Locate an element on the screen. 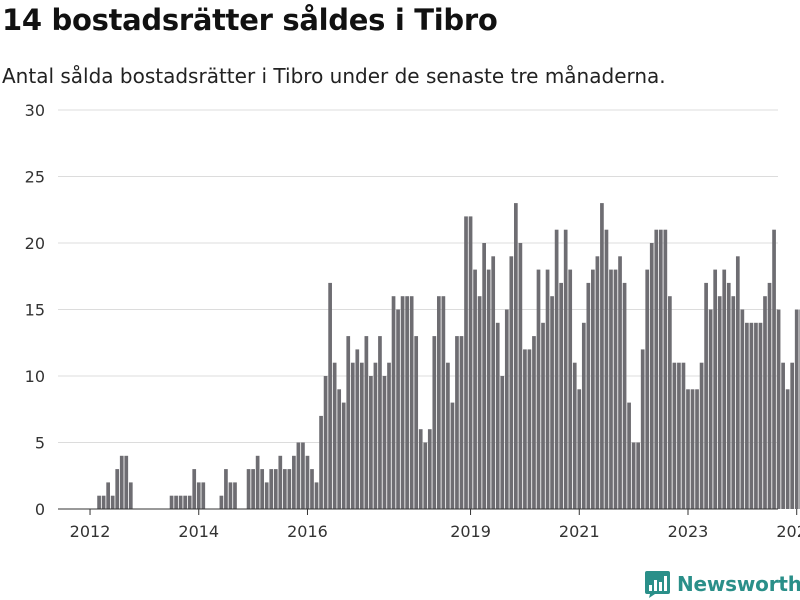 Image resolution: width=800 pixels, height=600 pixels. y-tick-label: 15 is located at coordinates (35, 310).